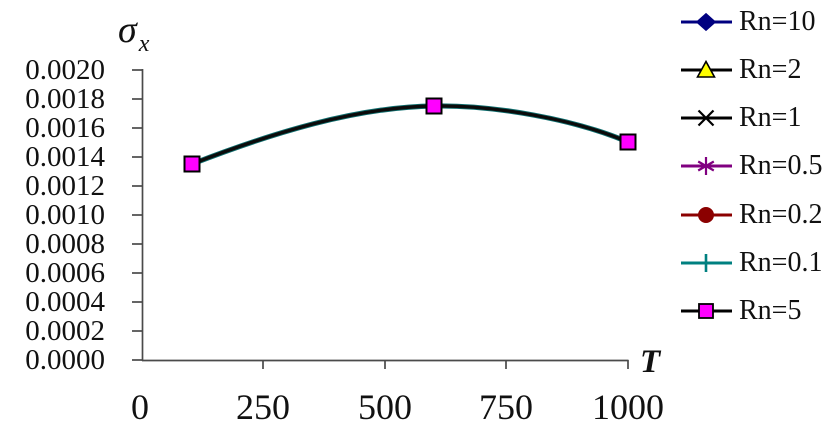 The height and width of the screenshot is (433, 830). I want to click on diamond-marker-icon, so click(706, 22).